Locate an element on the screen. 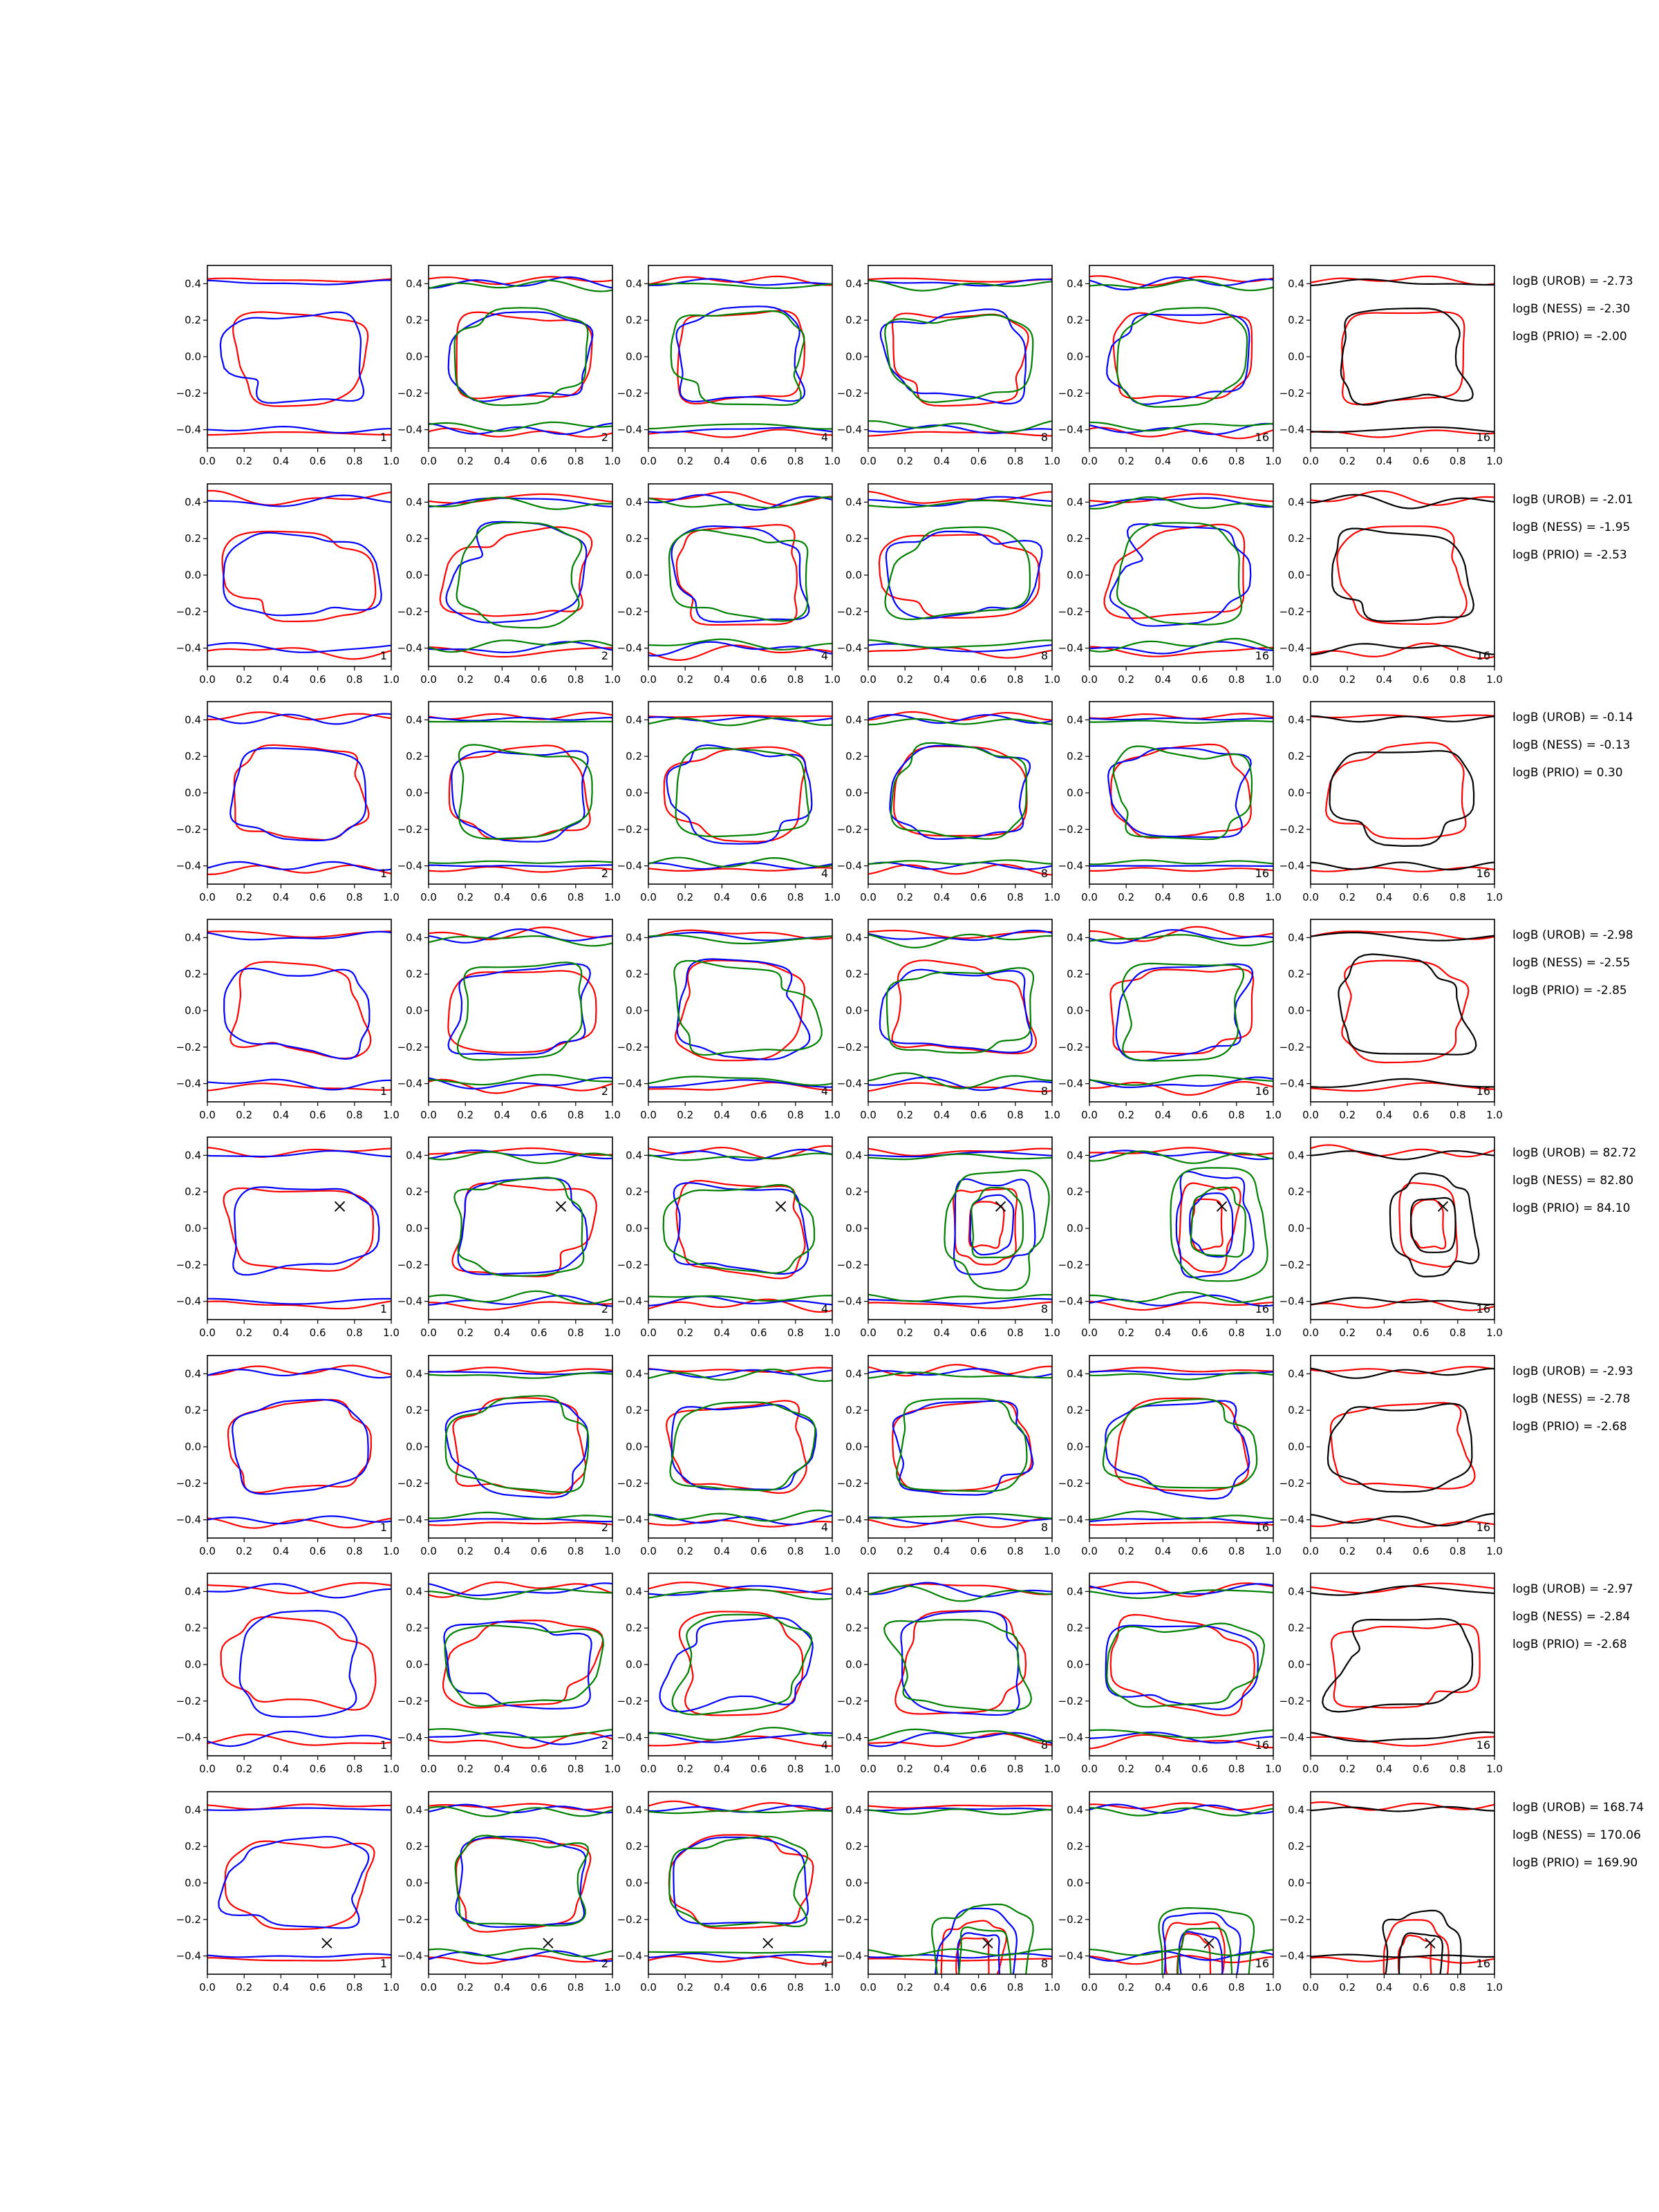 This screenshot has width=1659, height=2212. logb-stat: logB (UROB) = -0.14 is located at coordinates (1572, 718).